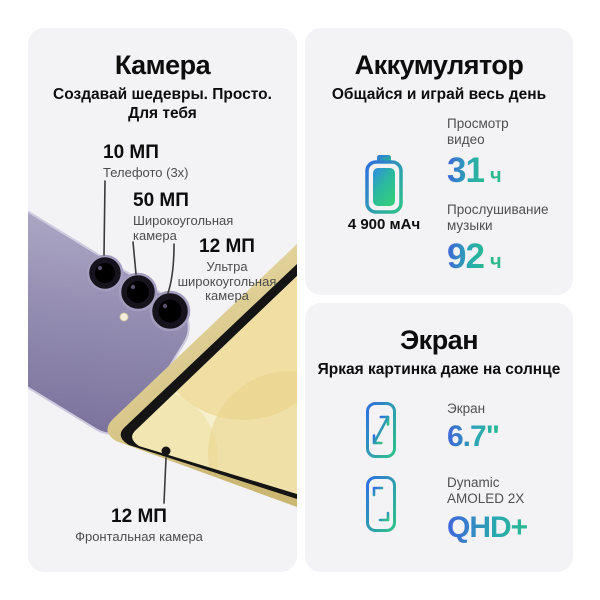 Image resolution: width=600 pixels, height=600 pixels. Describe the element at coordinates (439, 94) in the screenshot. I see `battery-subtitle: Общайся и играй весь день` at that location.